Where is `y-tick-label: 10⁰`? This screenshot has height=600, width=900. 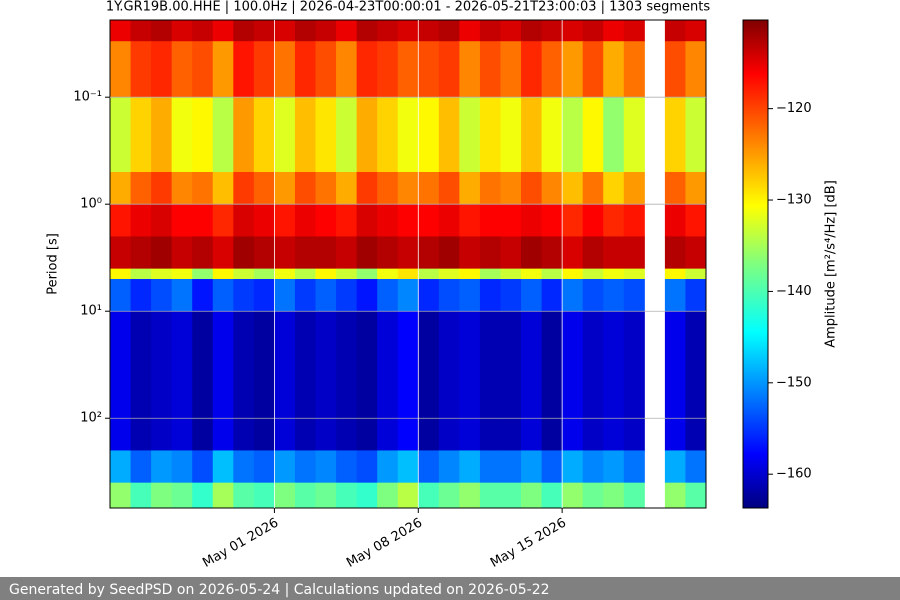 y-tick-label: 10⁰ is located at coordinates (91, 204).